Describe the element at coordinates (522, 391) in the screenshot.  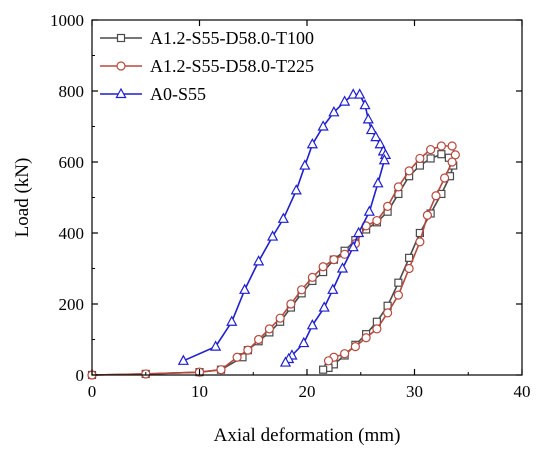
I see `x-tick-label: 40` at that location.